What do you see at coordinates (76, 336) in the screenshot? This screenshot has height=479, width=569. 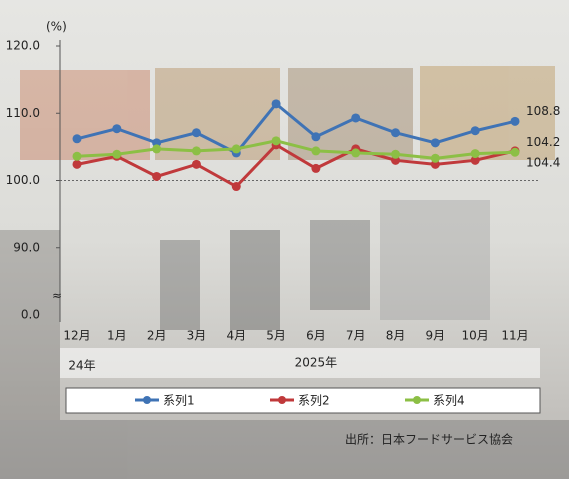 I see `x-tick-label: 12月` at bounding box center [76, 336].